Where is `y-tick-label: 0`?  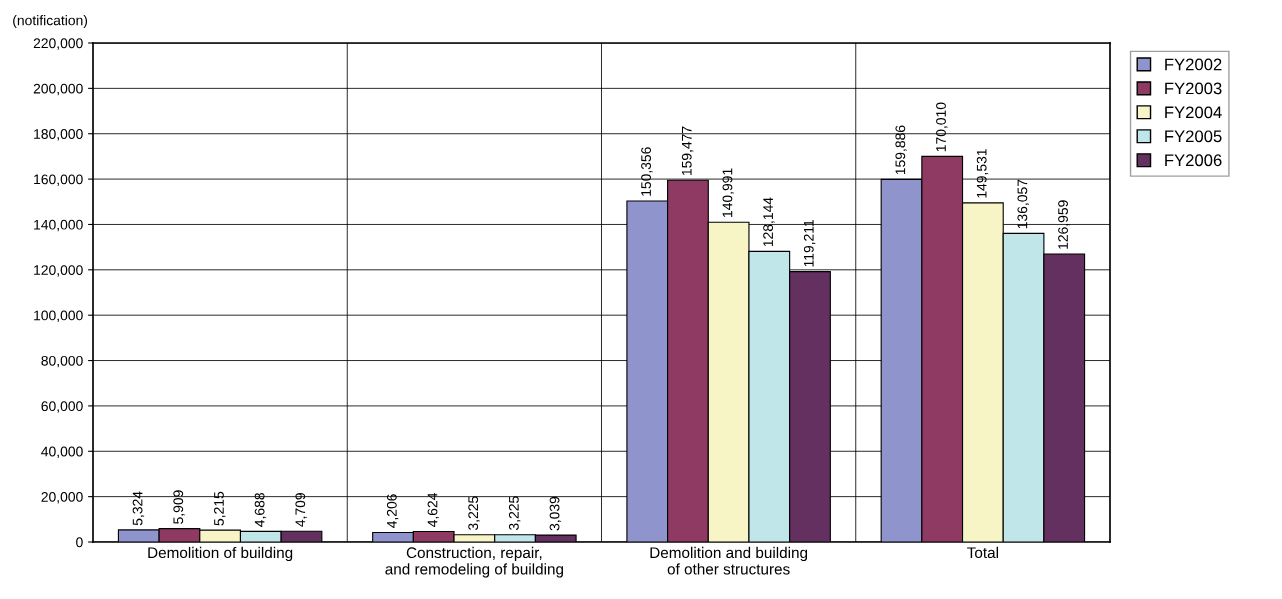 y-tick-label: 0 is located at coordinates (79, 542).